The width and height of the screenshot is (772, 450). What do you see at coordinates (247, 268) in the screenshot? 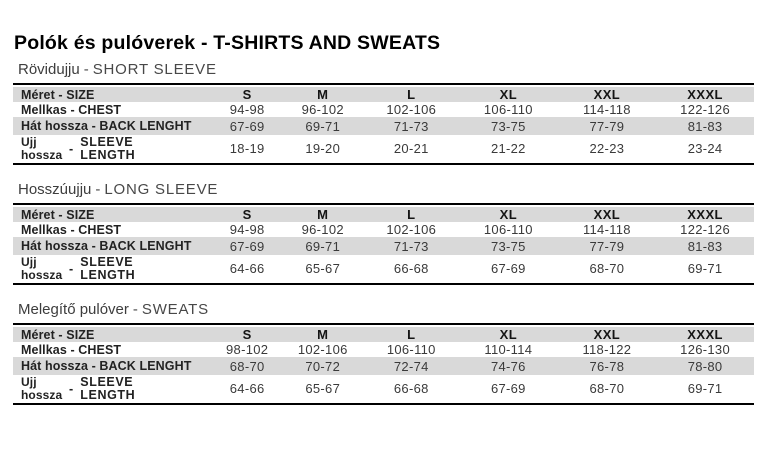
I see `sleeve-length-value: 64-66` at bounding box center [247, 268].